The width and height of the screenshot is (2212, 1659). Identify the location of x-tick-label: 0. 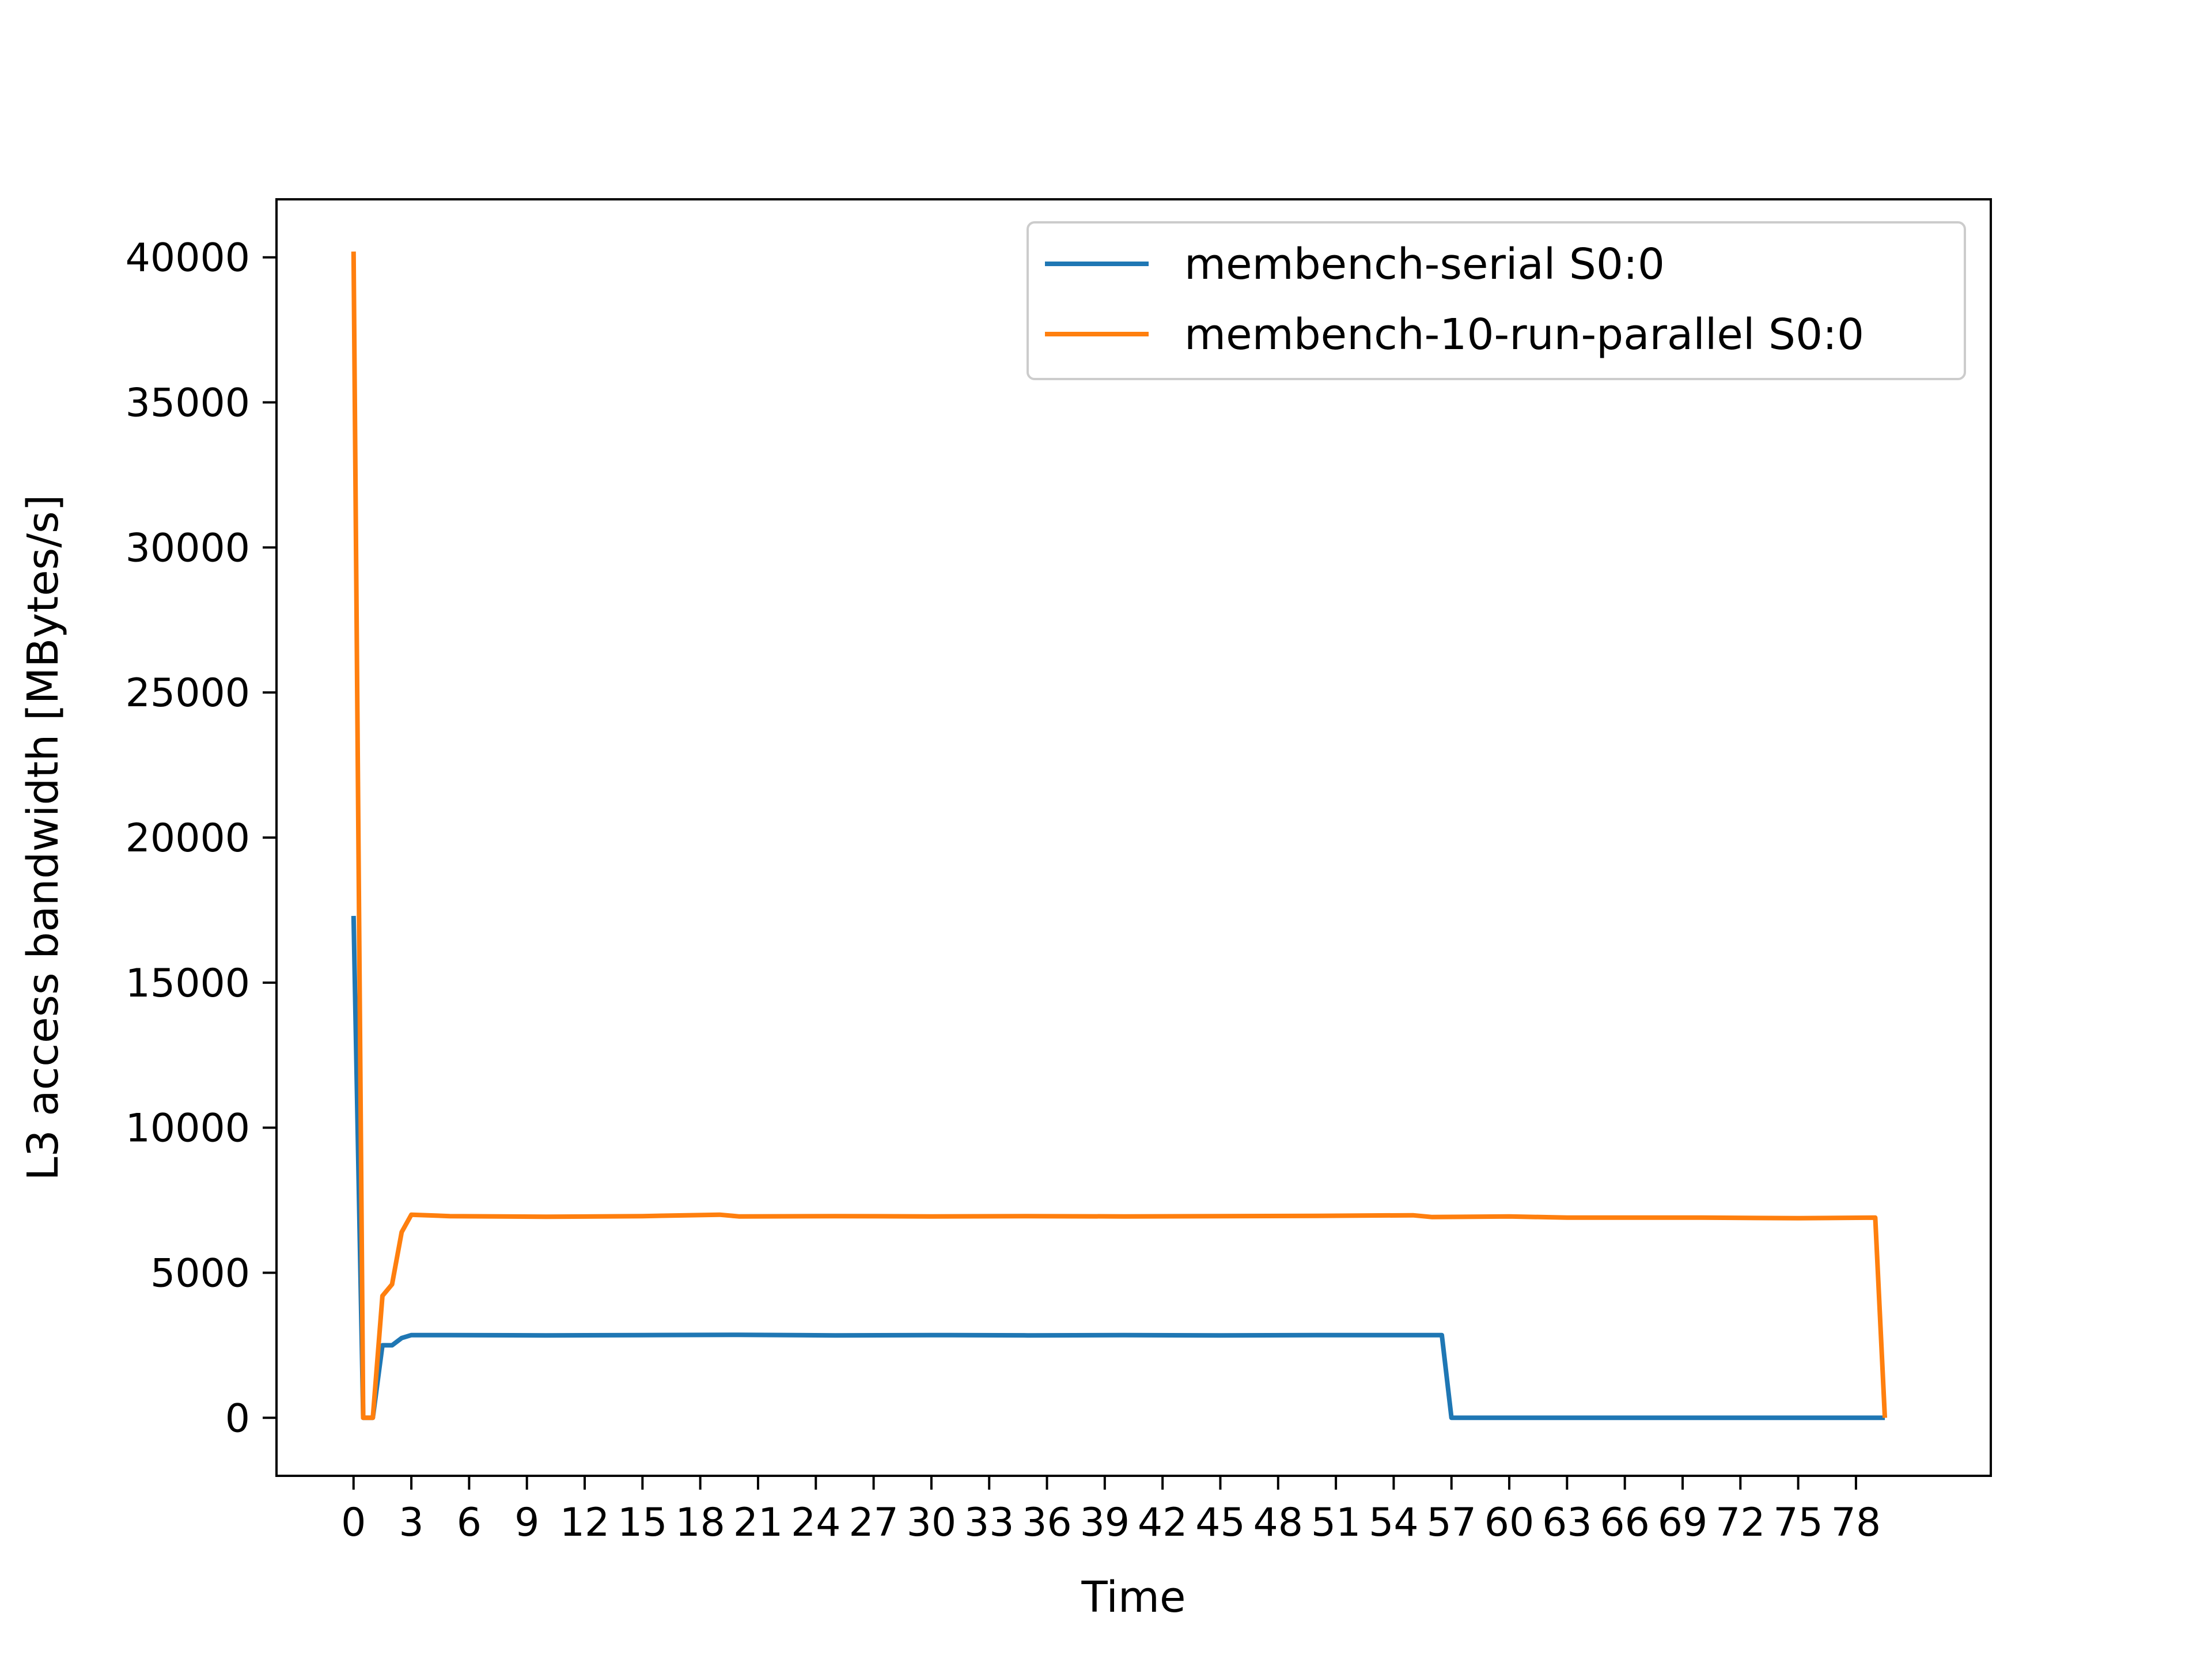
(353, 1523).